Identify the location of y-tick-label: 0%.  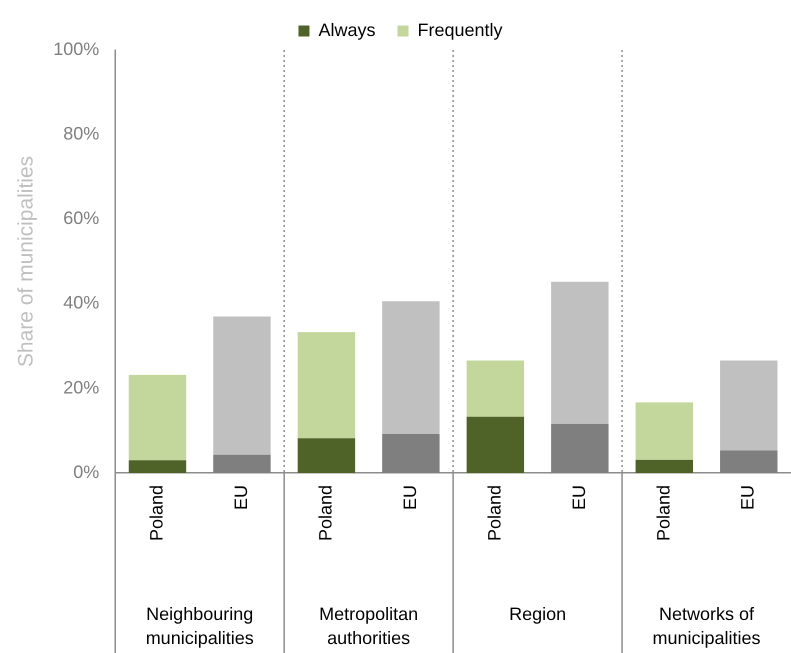
(86, 472).